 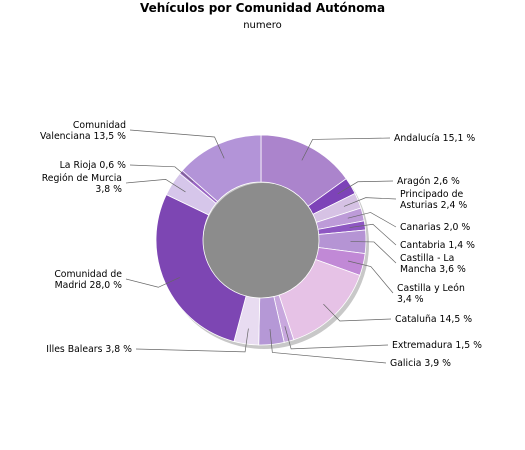 I want to click on slice-label: Cantabria 1,4 %, so click(x=437, y=245).